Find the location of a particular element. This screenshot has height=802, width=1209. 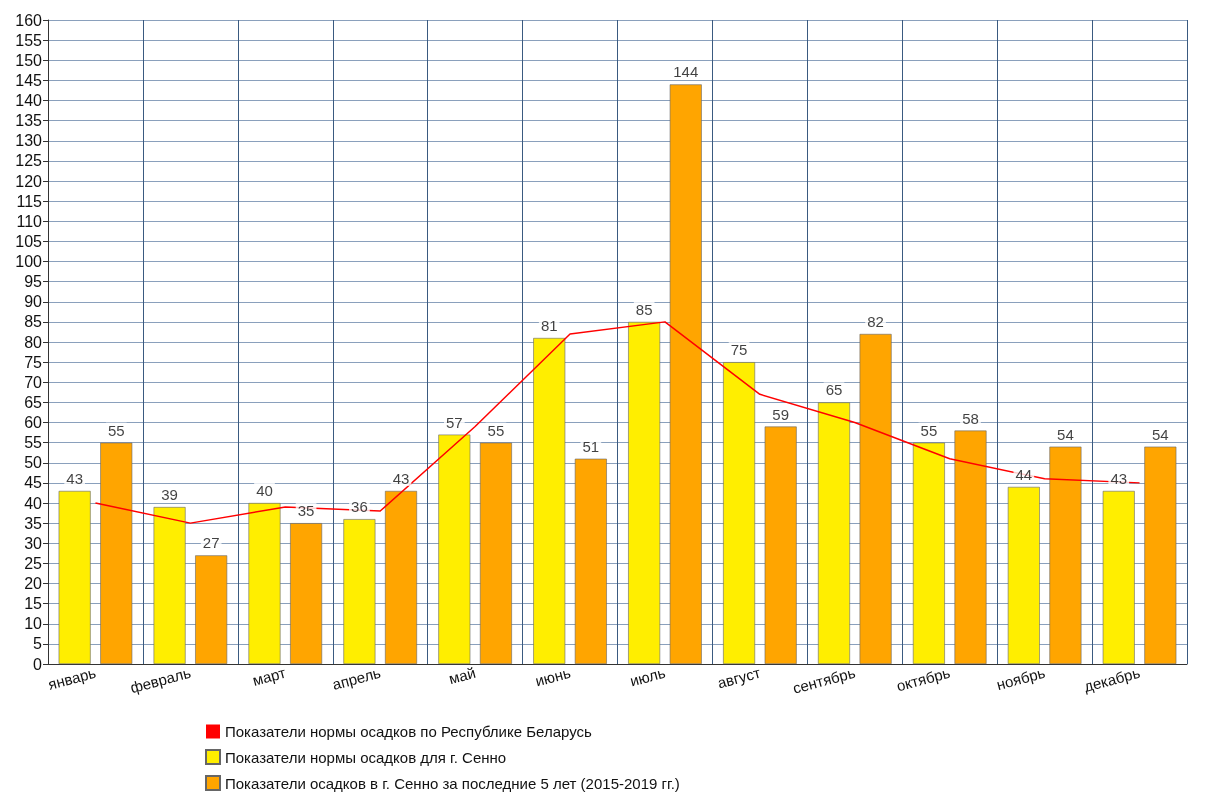

x-tick-label: май is located at coordinates (462, 675).